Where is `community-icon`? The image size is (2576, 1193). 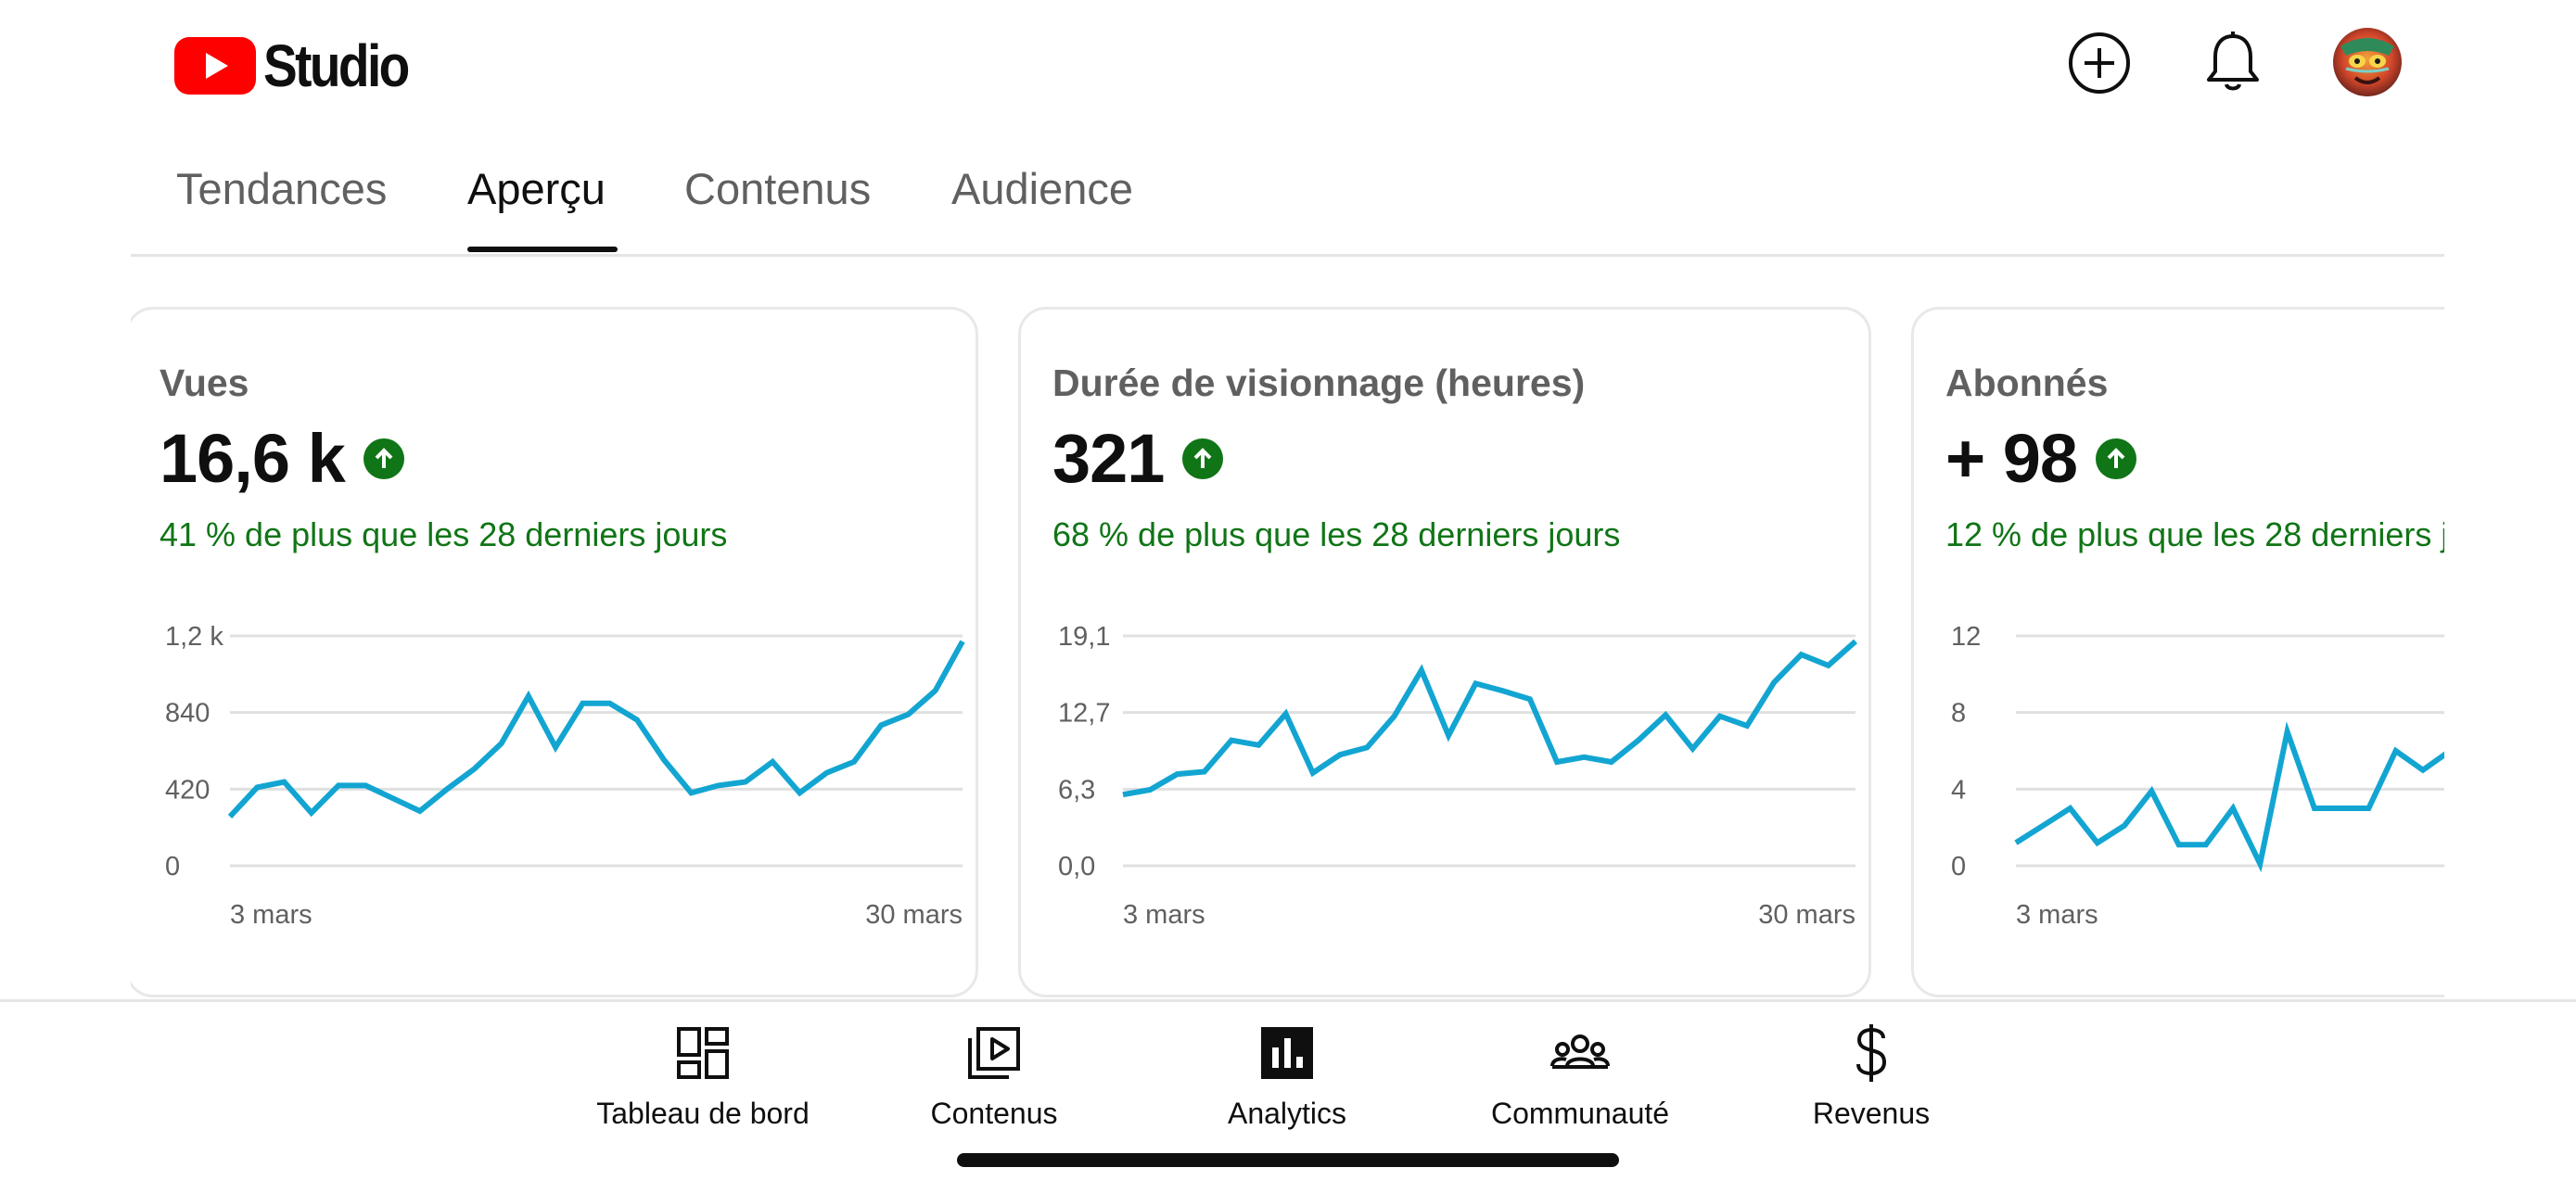
community-icon is located at coordinates (1580, 1051).